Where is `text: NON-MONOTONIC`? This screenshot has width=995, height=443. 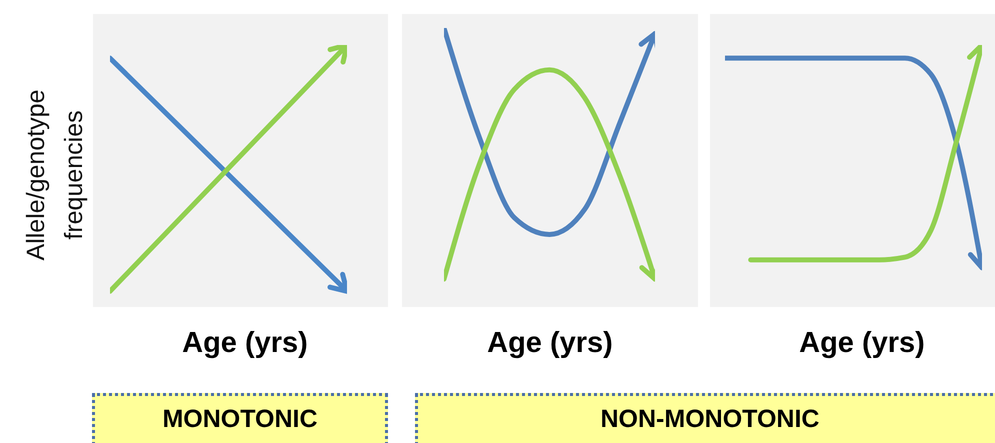
text: NON-MONOTONIC is located at coordinates (705, 418).